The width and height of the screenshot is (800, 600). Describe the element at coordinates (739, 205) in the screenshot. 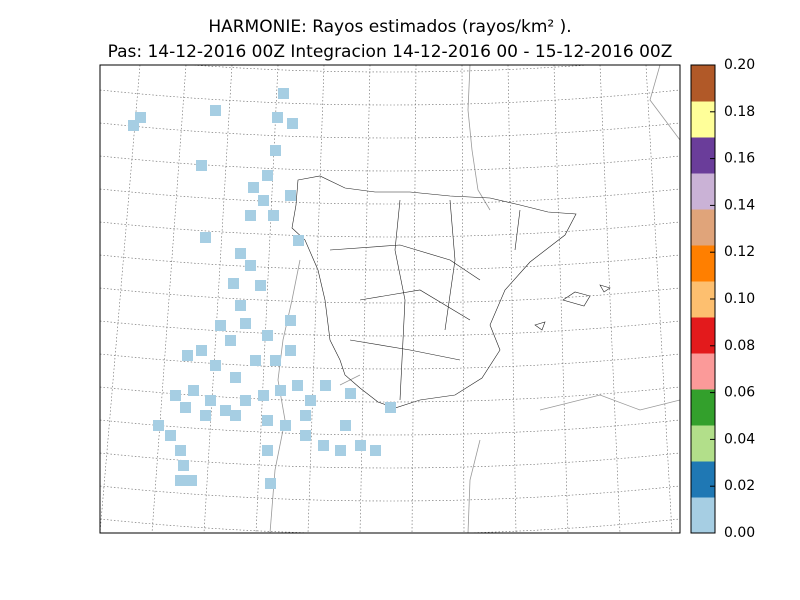

I see `colorbar-tick-label: 0.14` at that location.